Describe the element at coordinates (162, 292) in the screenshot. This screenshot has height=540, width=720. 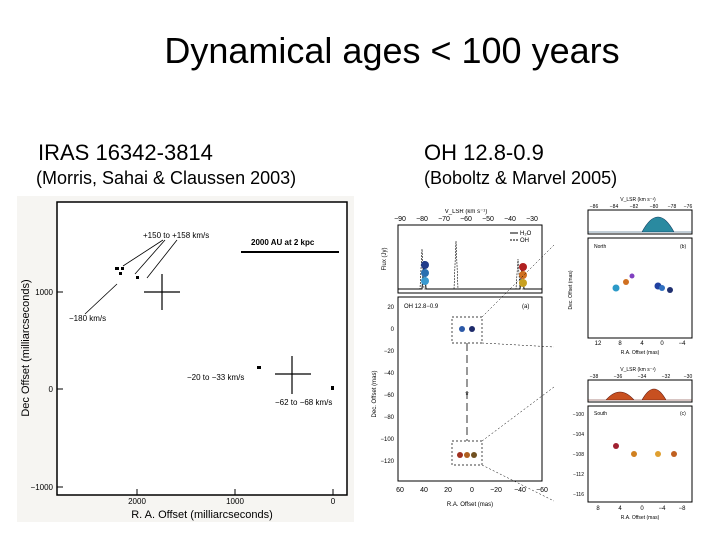
I see `position-cross-west` at that location.